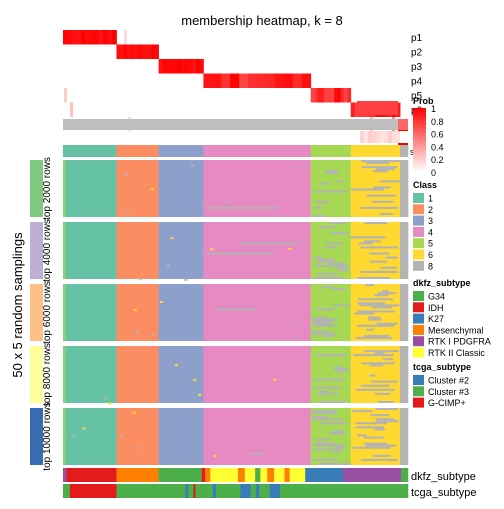  What do you see at coordinates (235, 137) in the screenshot?
I see `silhouette-bar` at bounding box center [235, 137].